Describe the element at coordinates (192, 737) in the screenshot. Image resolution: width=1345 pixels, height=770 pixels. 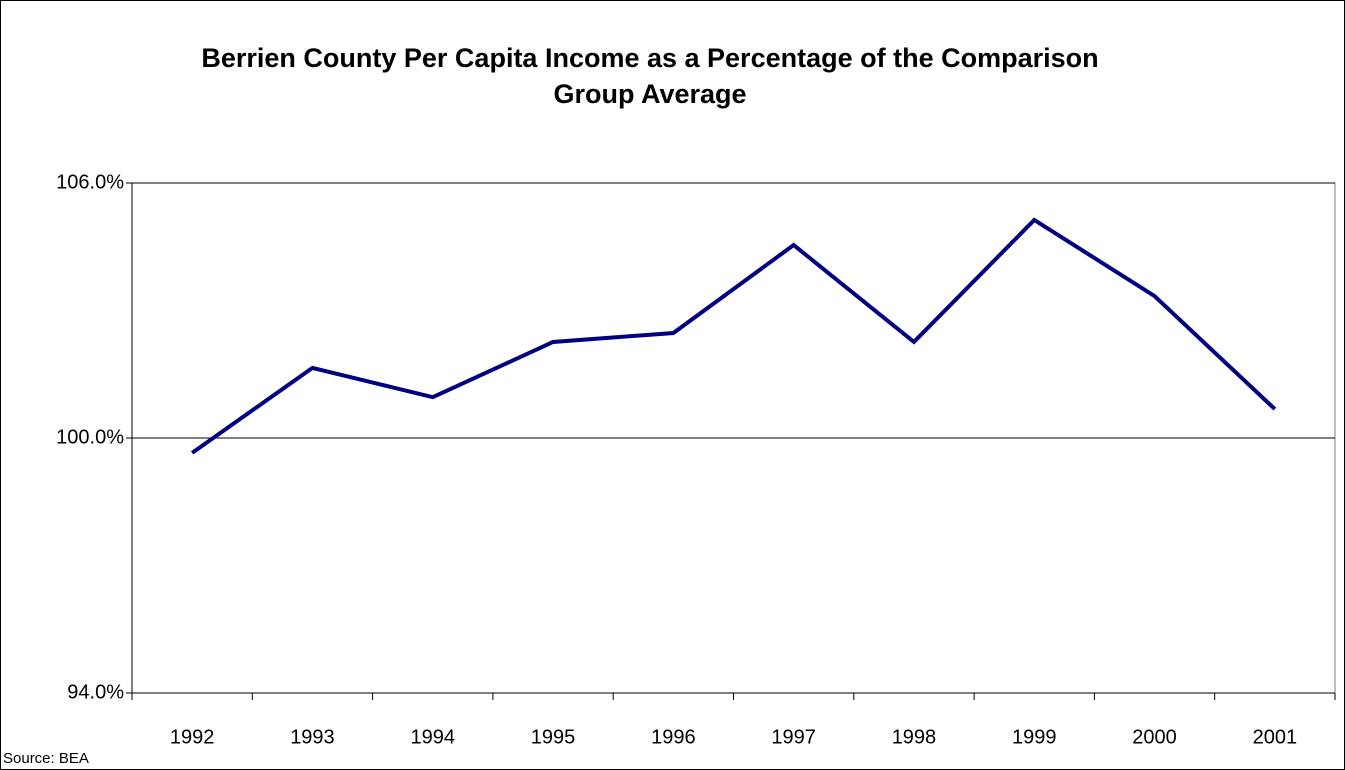
I see `x-tick-label: 1992` at that location.